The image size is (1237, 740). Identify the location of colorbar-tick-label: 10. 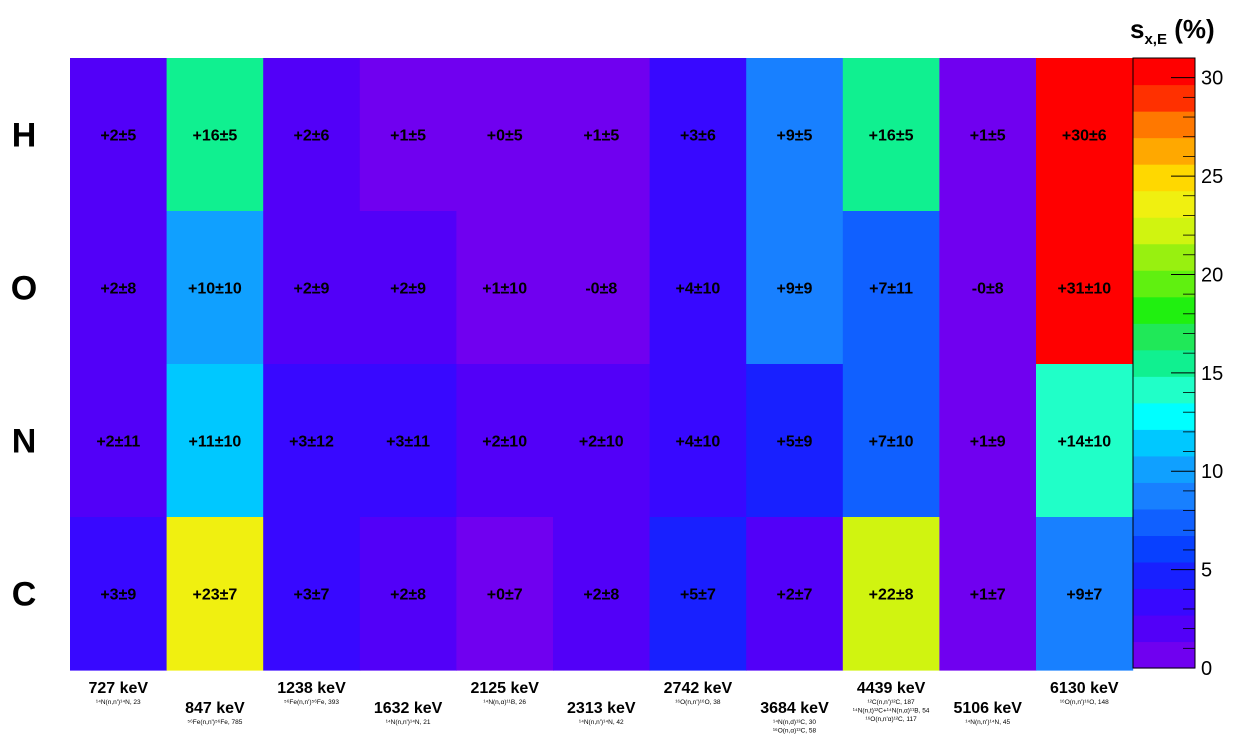
(1212, 472).